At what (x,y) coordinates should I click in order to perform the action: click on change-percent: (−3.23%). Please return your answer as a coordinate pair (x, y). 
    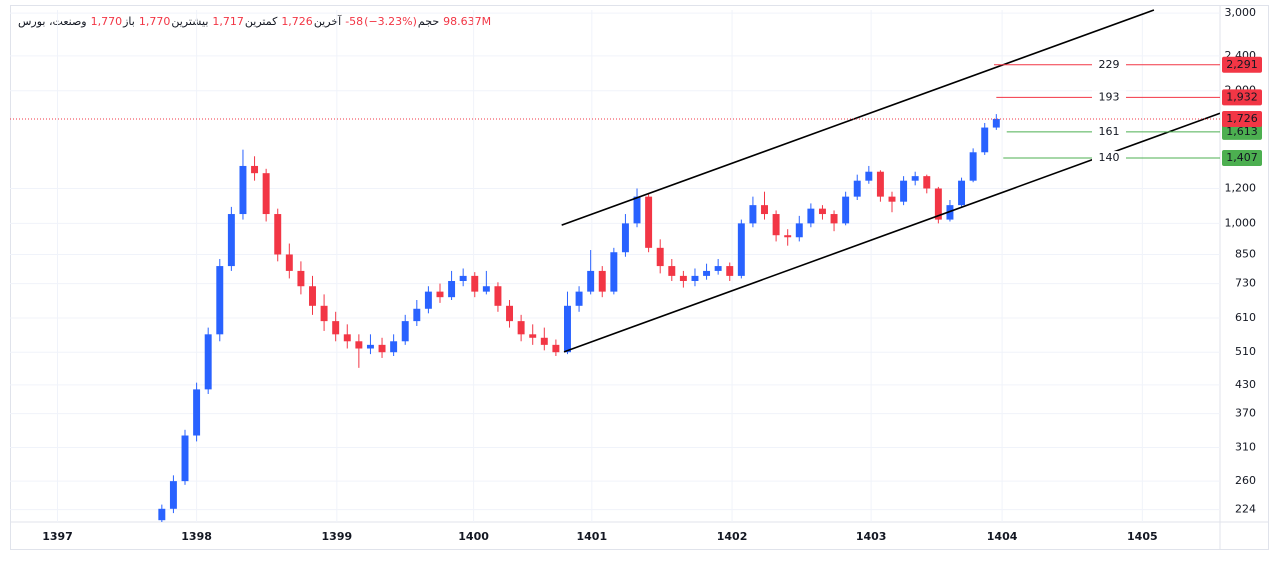
    Looking at the image, I should click on (390, 21).